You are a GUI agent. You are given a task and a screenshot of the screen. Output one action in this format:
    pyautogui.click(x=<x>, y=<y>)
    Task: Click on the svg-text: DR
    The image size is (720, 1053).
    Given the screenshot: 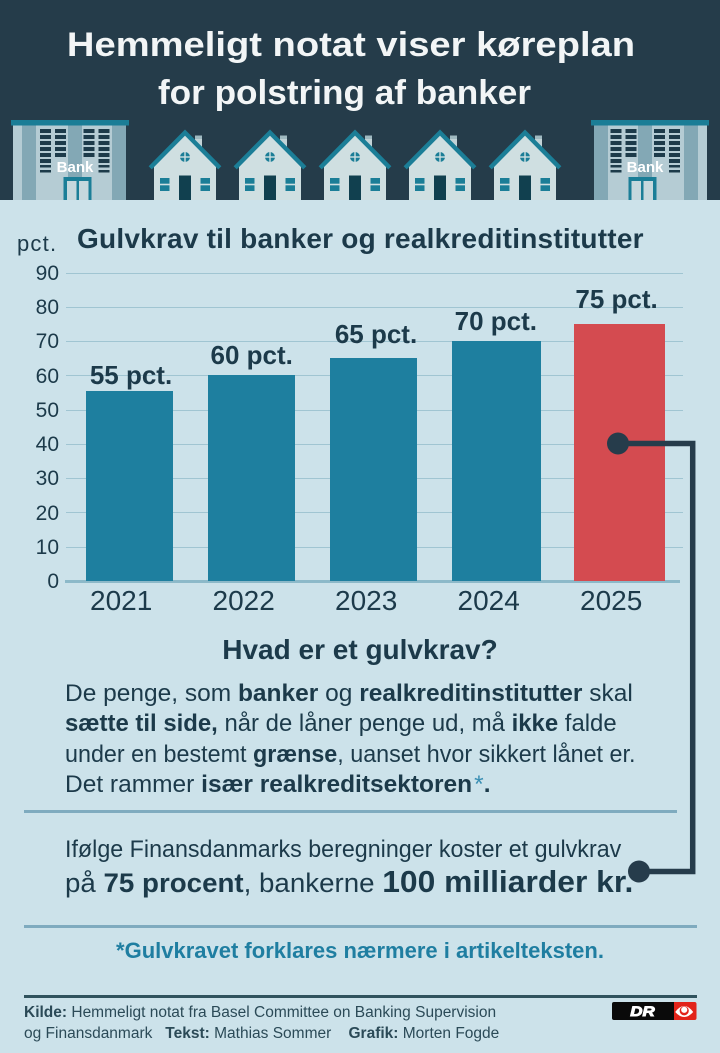 What is the action you would take?
    pyautogui.click(x=642, y=1011)
    